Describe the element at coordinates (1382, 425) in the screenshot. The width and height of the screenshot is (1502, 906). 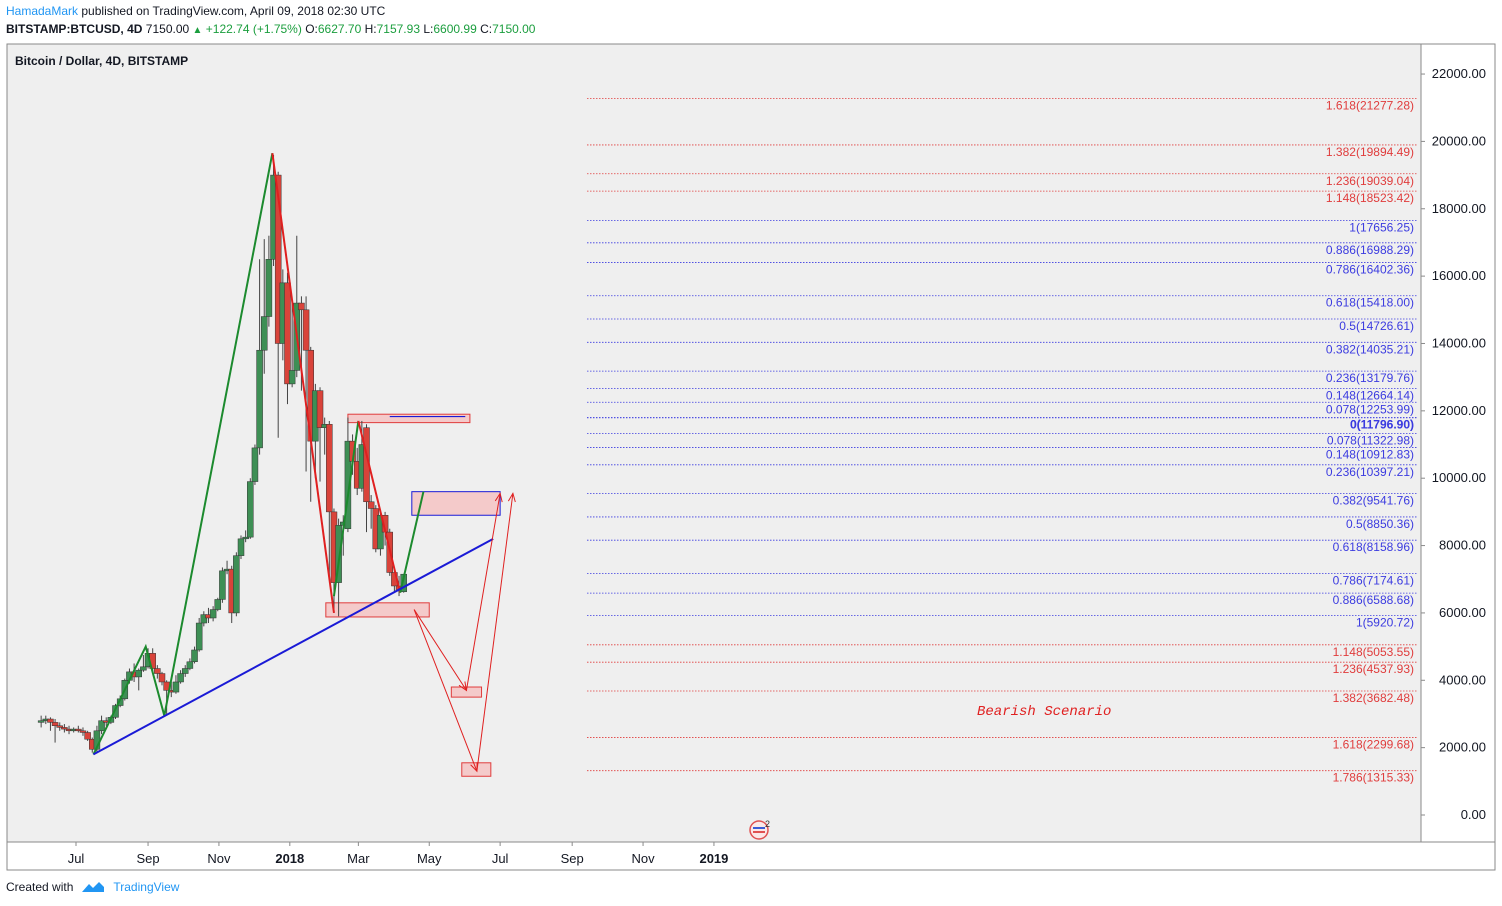
I see `fib-level-label: 0(11796.90)` at that location.